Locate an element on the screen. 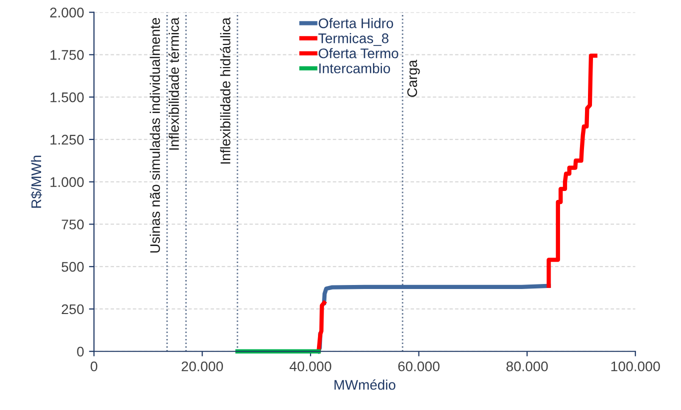 This screenshot has width=681, height=410. x-tick-label: 0 is located at coordinates (94, 366).